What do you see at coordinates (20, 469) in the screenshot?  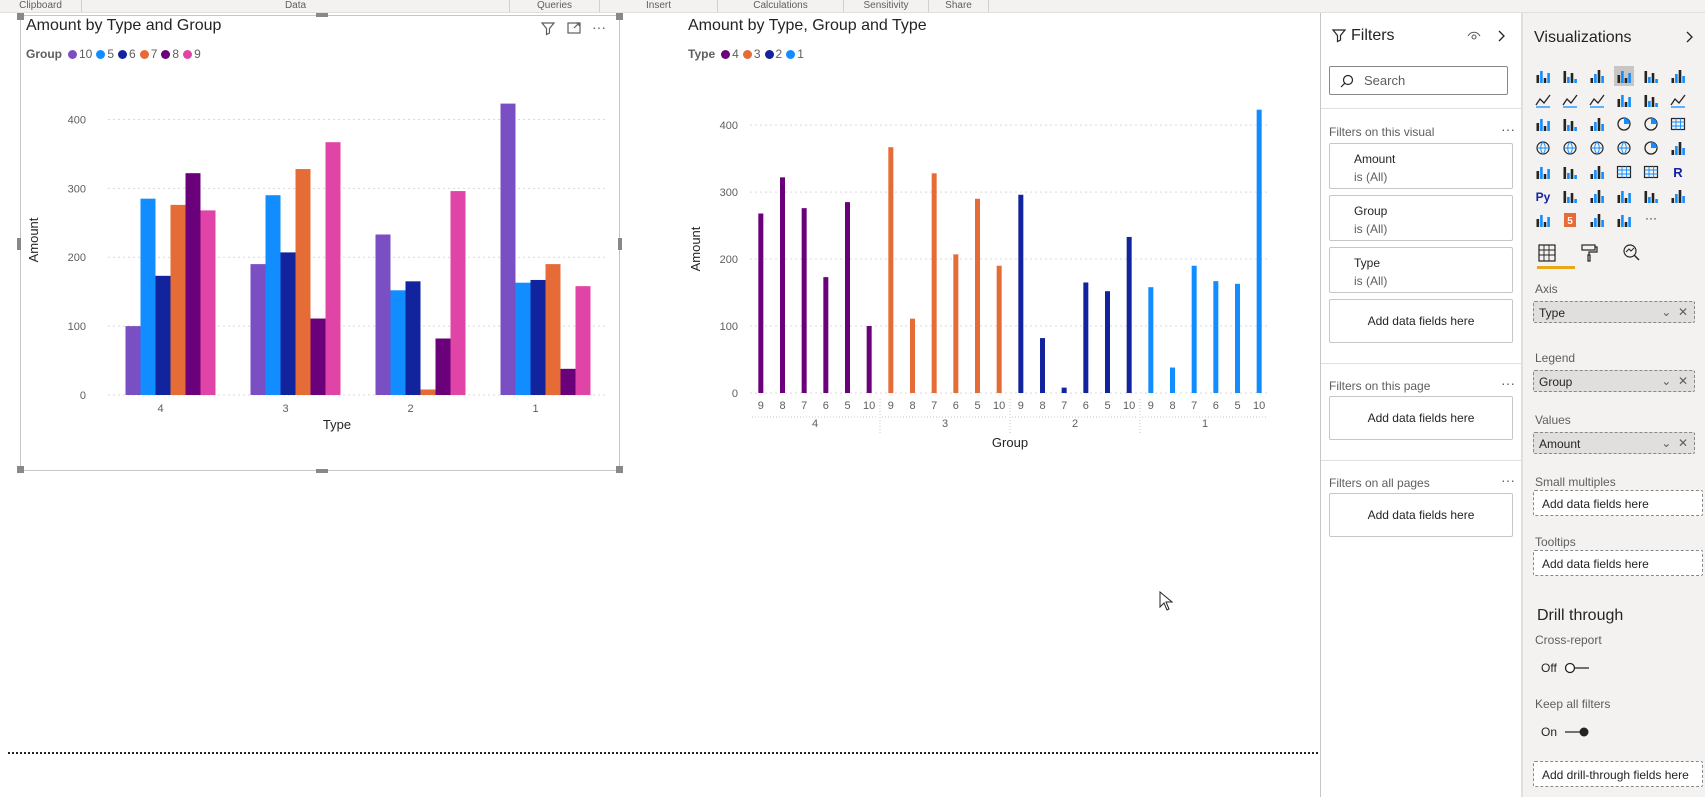 I see `resize-handle-bl` at bounding box center [20, 469].